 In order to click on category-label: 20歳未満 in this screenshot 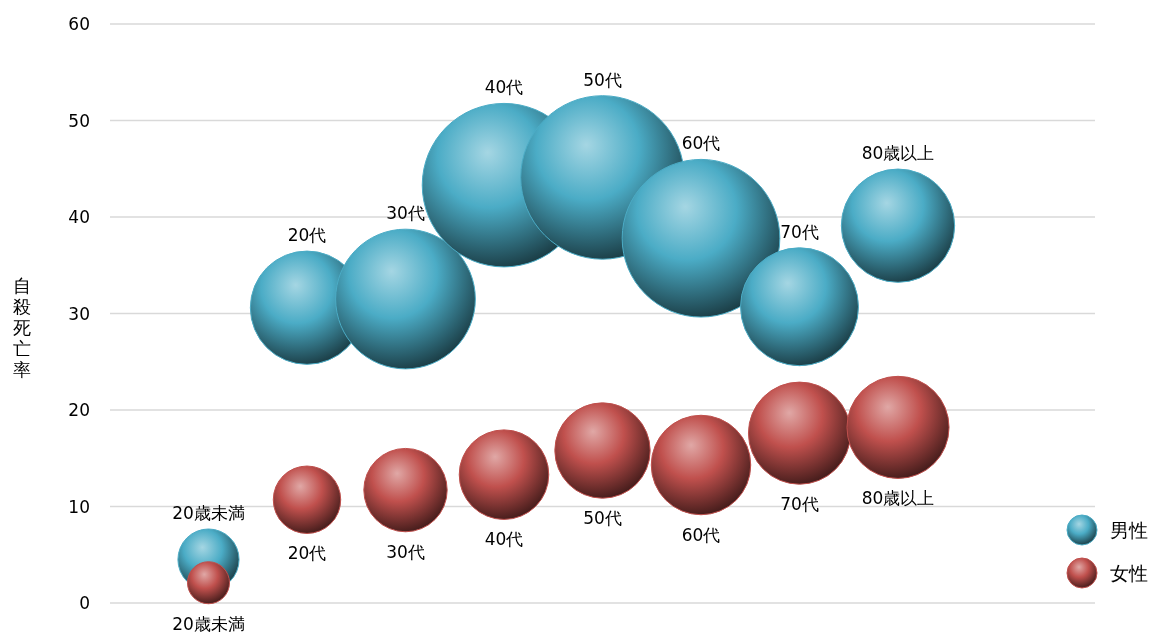, I will do `click(208, 623)`.